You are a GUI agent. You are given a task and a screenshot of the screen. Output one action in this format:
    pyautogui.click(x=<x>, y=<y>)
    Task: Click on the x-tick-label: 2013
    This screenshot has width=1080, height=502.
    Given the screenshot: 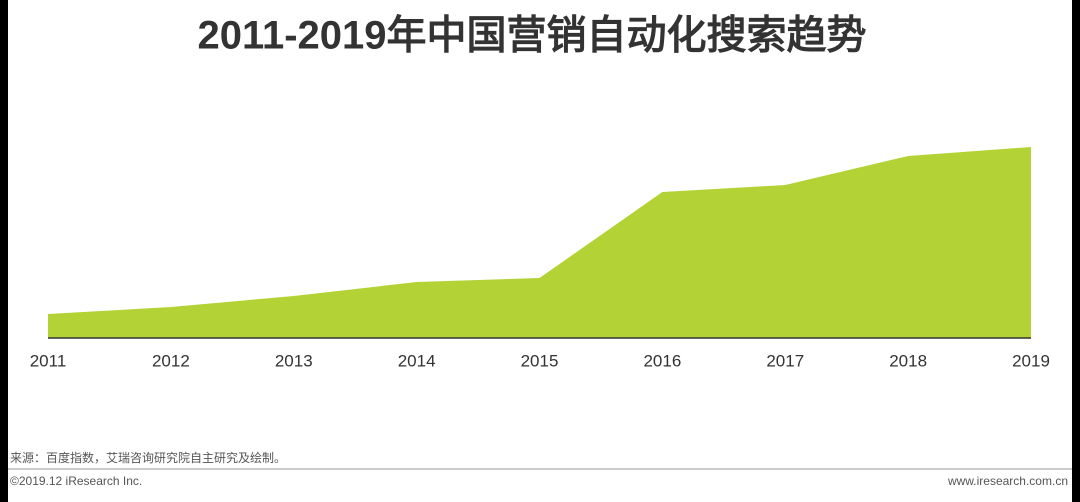 What is the action you would take?
    pyautogui.click(x=294, y=360)
    